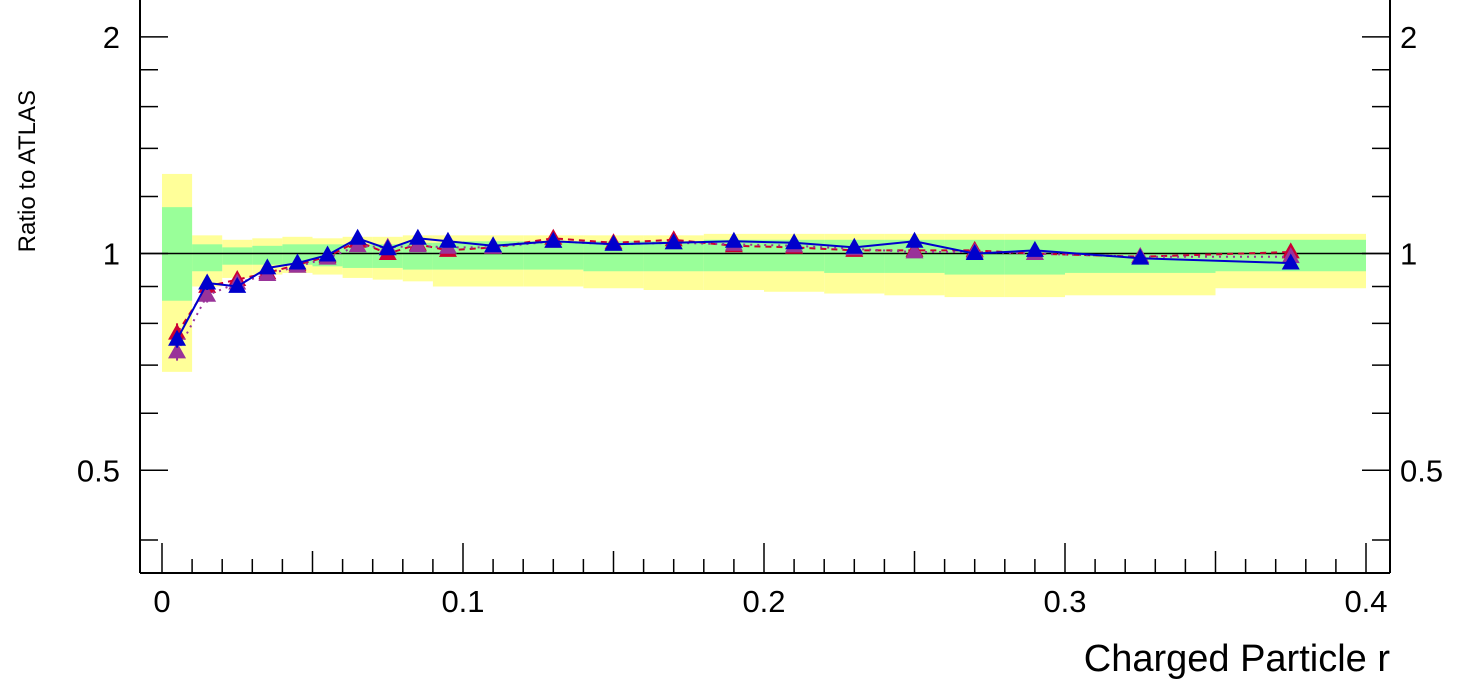 The height and width of the screenshot is (689, 1467). Describe the element at coordinates (98, 470) in the screenshot. I see `y-tick-label-left: 0.5` at that location.